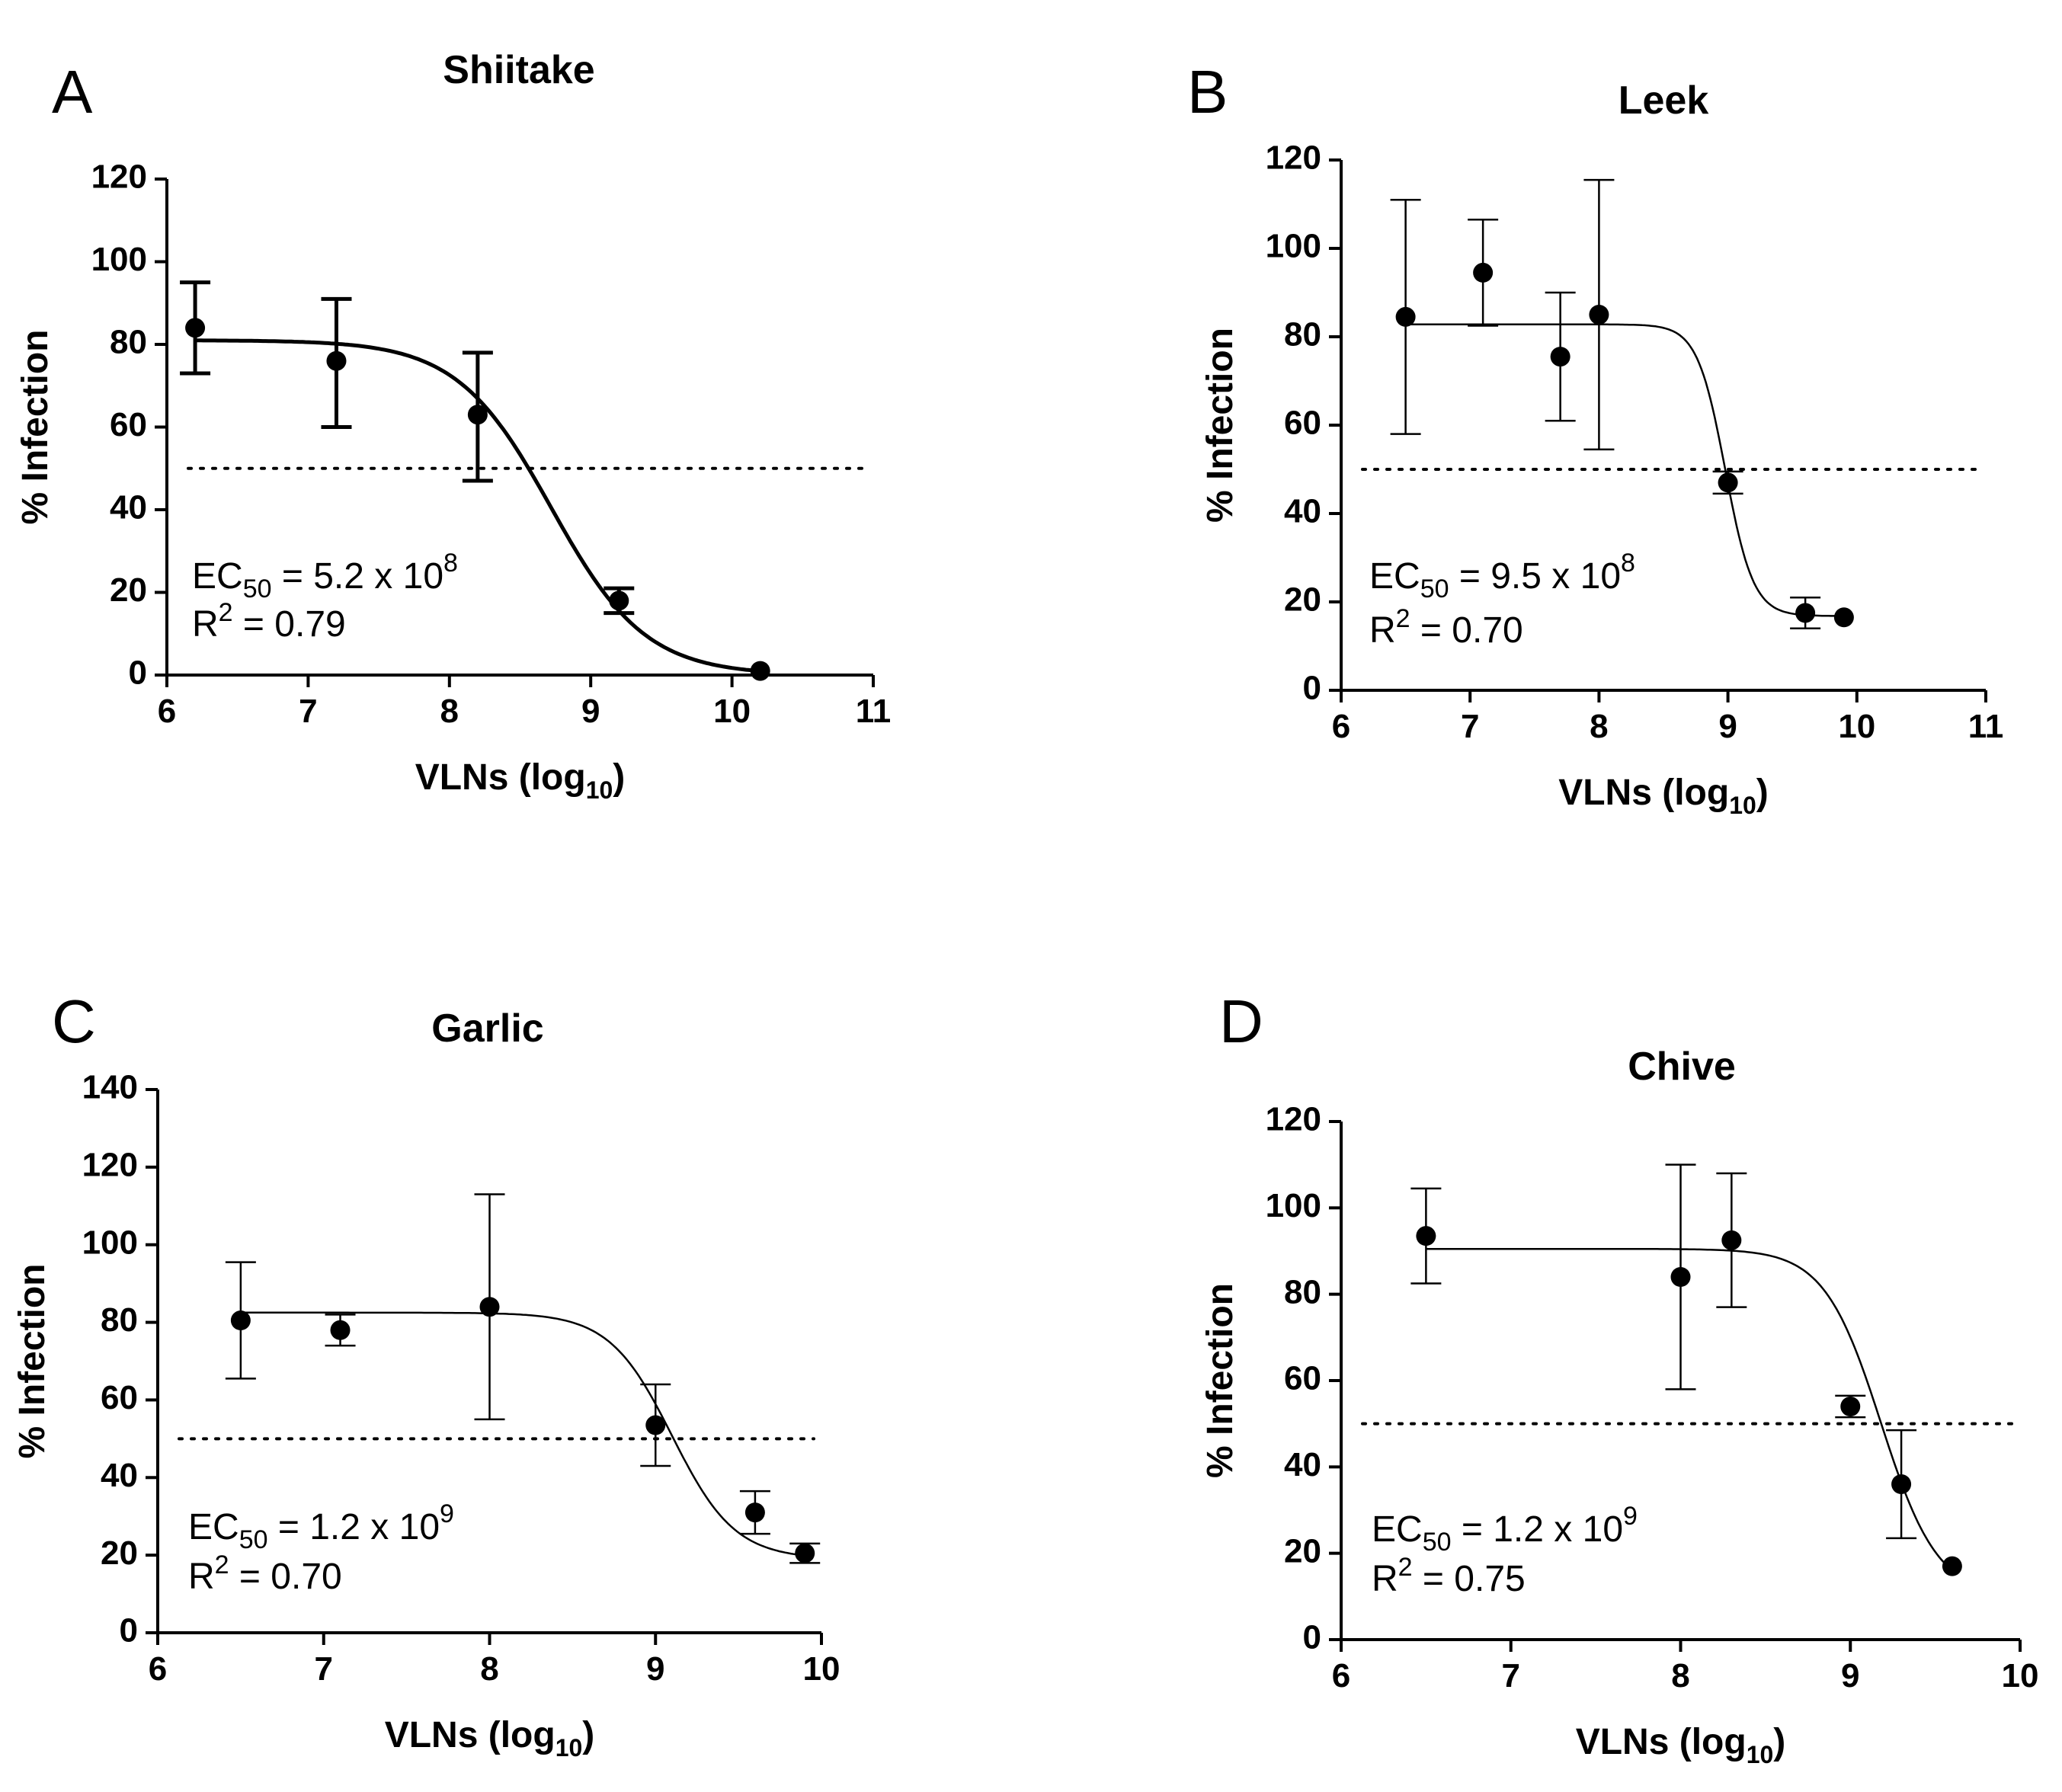 The image size is (2062, 1792). What do you see at coordinates (1682, 1067) in the screenshot?
I see `panel-title: Chive` at bounding box center [1682, 1067].